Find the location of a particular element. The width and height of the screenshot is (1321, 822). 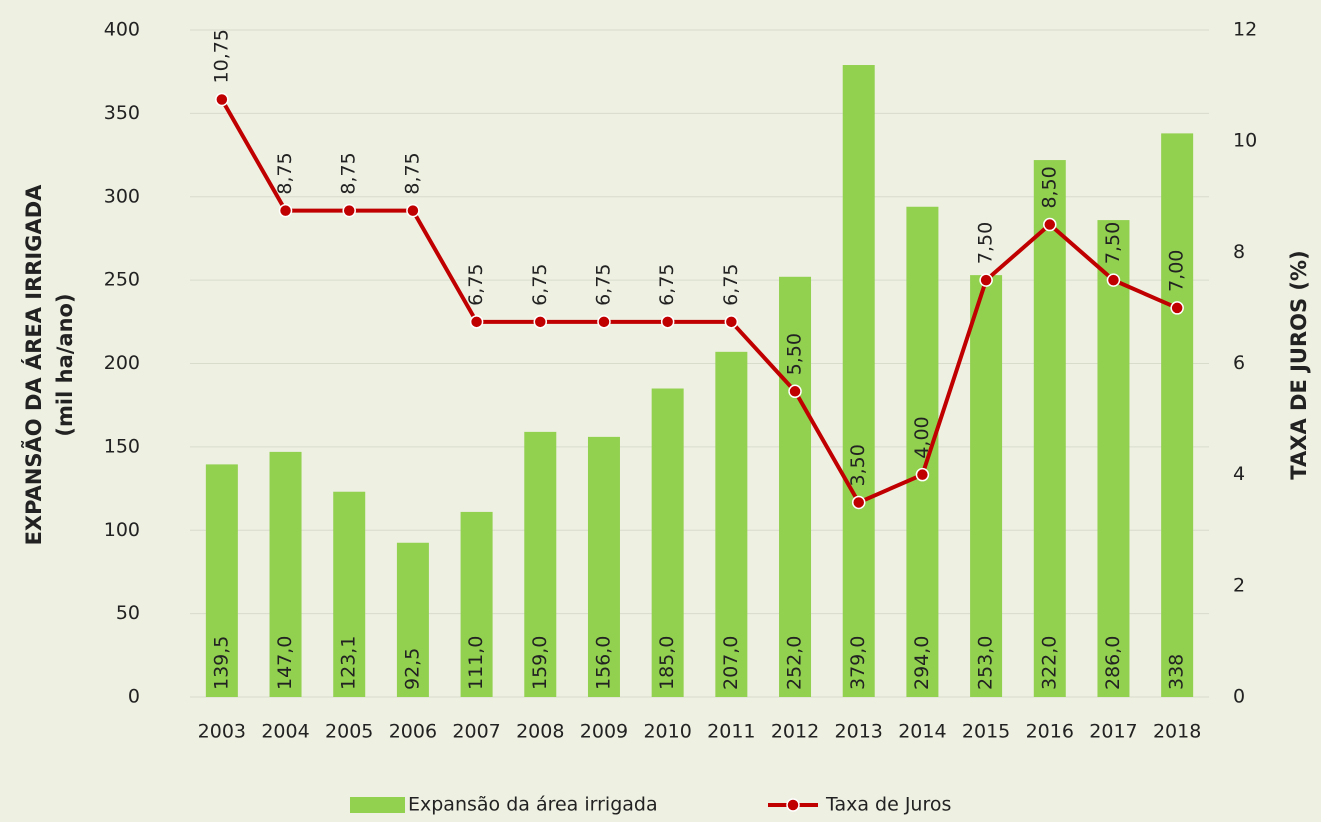

legend-label: Expansão da área irrigada is located at coordinates (533, 805).